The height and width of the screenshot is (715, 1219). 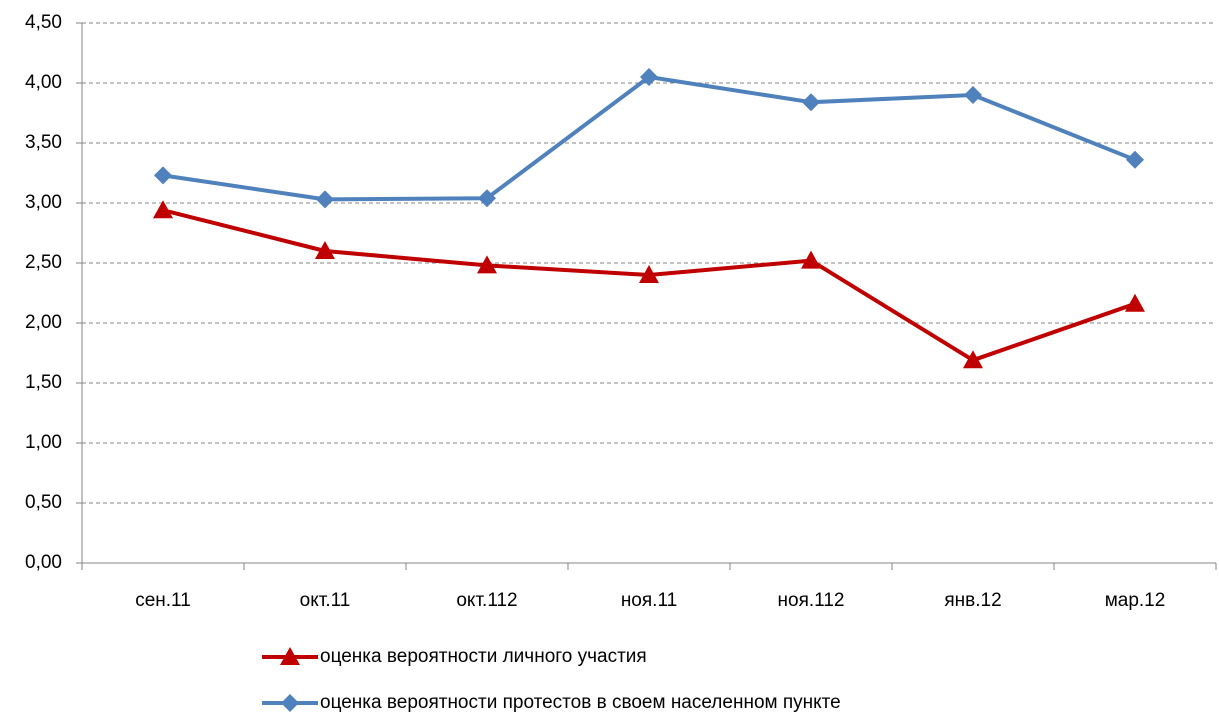 I want to click on y-tick-label: 1,50, so click(x=43, y=382).